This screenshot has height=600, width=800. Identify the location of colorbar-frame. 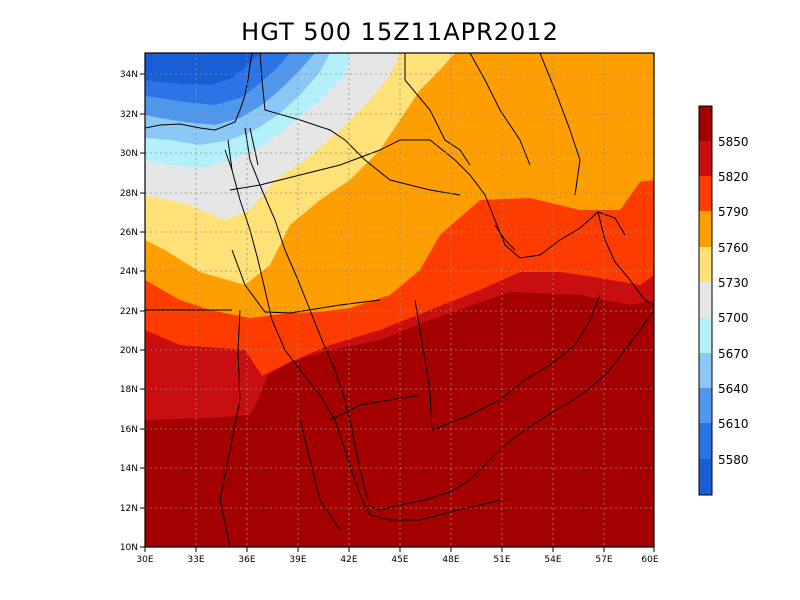
(705, 300).